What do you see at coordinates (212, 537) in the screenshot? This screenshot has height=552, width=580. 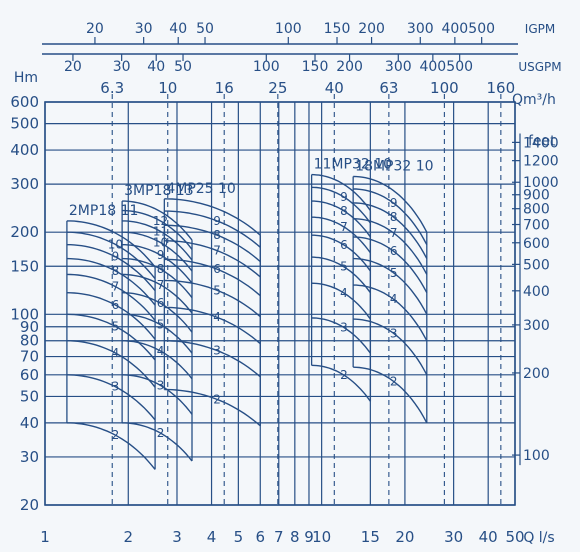 I see `x-tick-label: 4` at bounding box center [212, 537].